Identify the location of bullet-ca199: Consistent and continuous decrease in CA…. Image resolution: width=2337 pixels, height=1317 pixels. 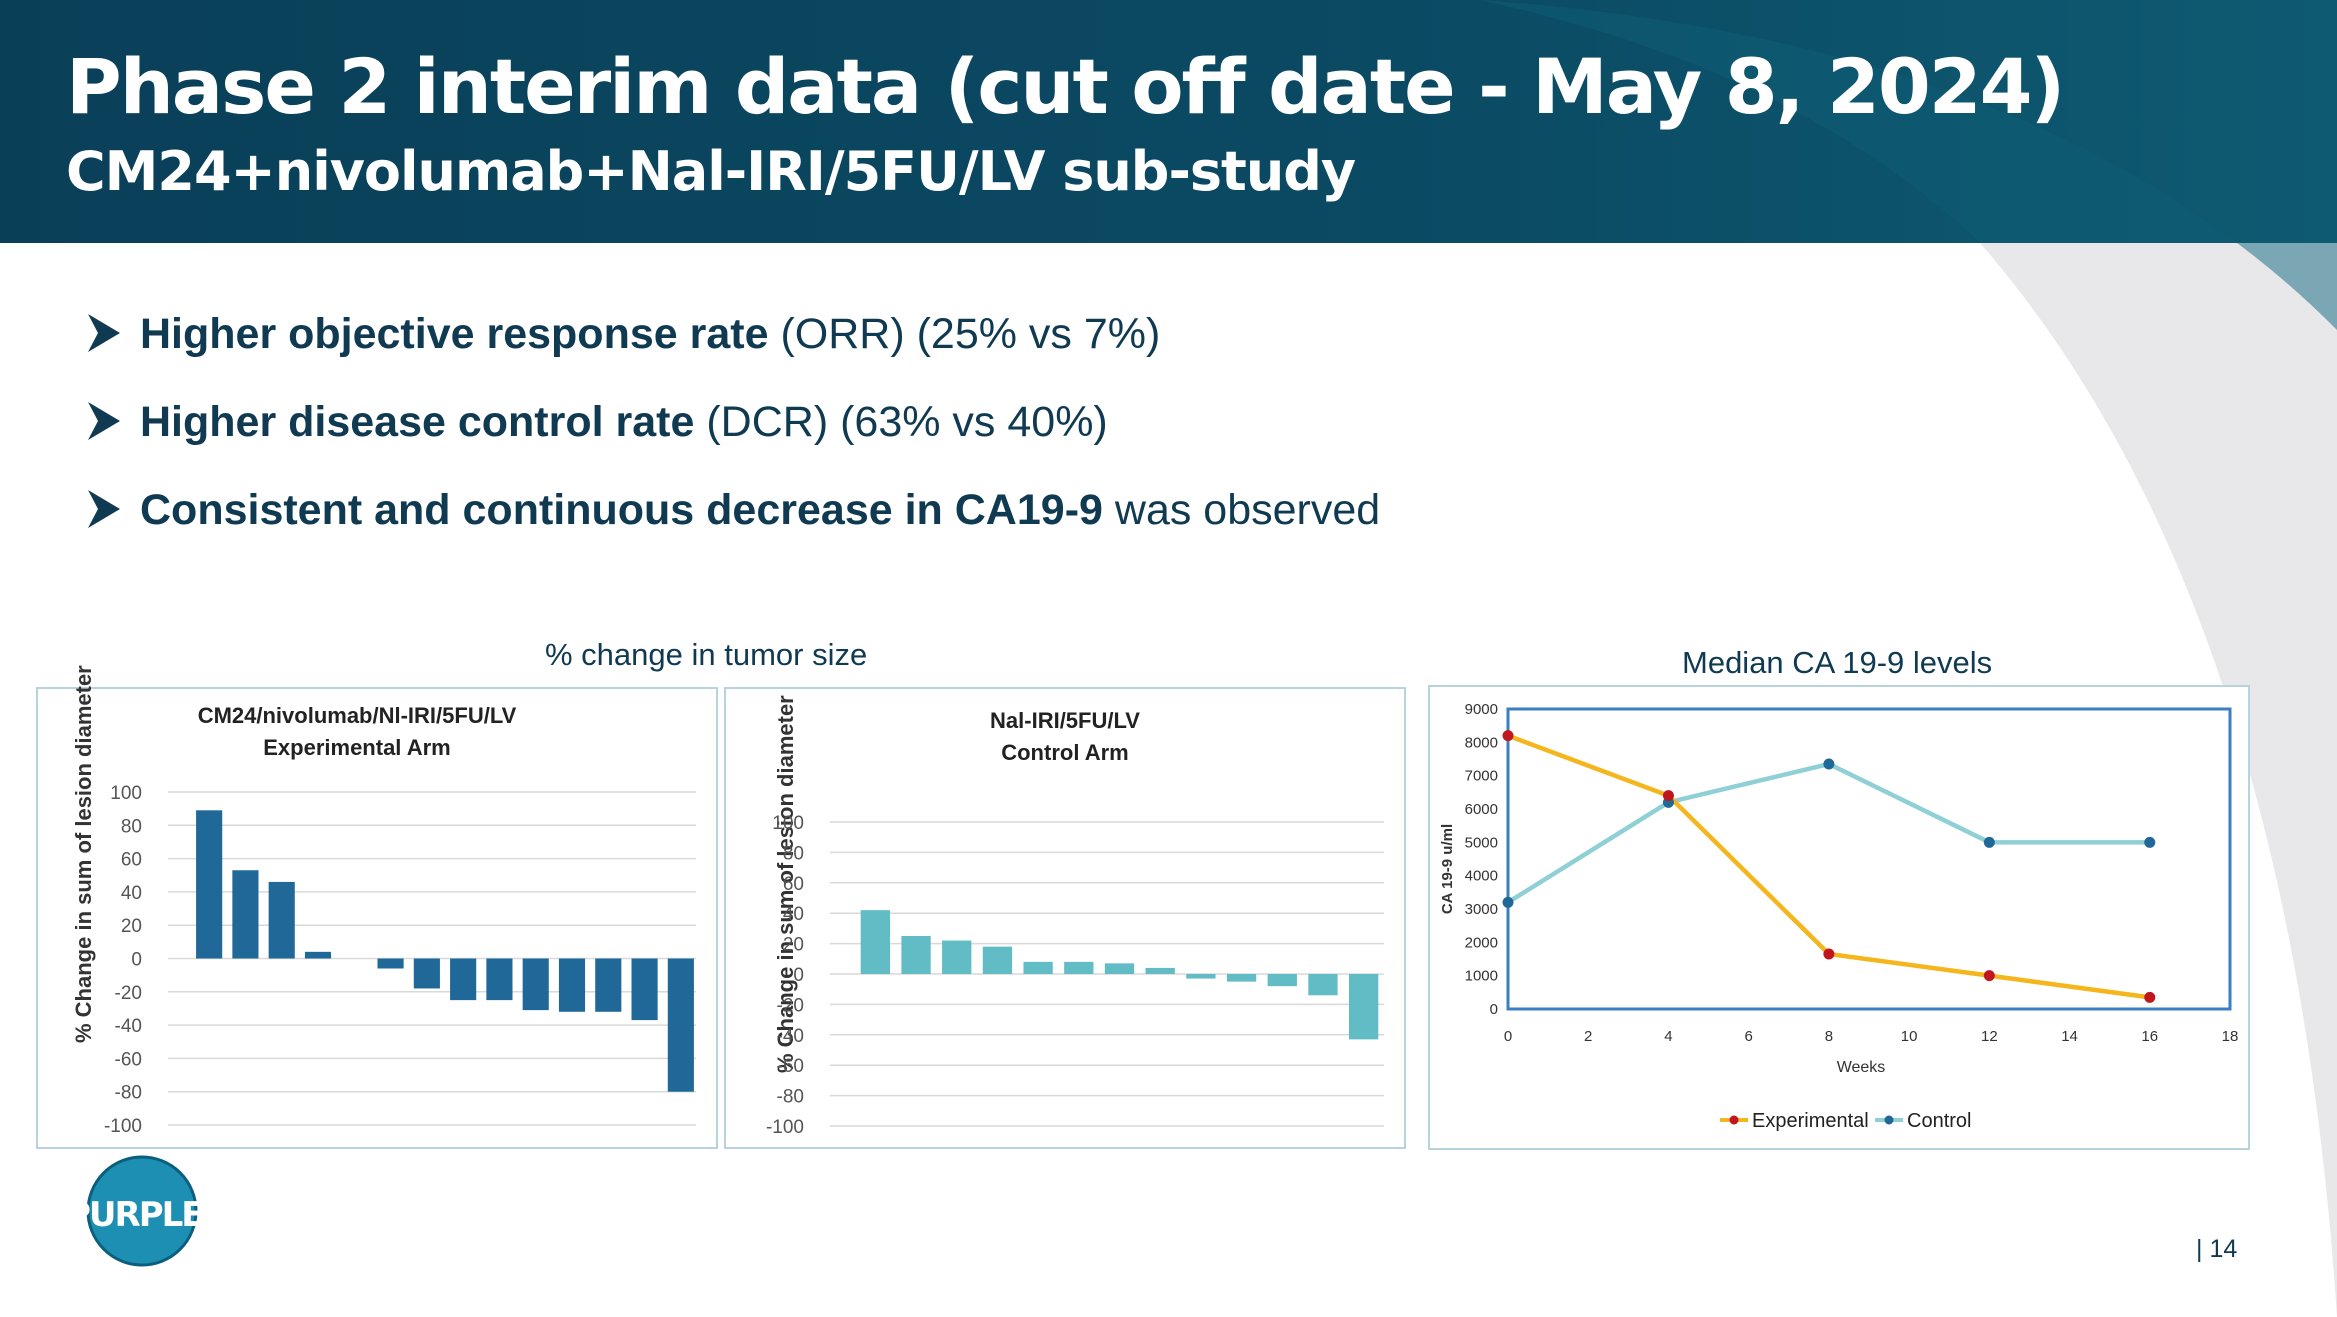
(836, 530).